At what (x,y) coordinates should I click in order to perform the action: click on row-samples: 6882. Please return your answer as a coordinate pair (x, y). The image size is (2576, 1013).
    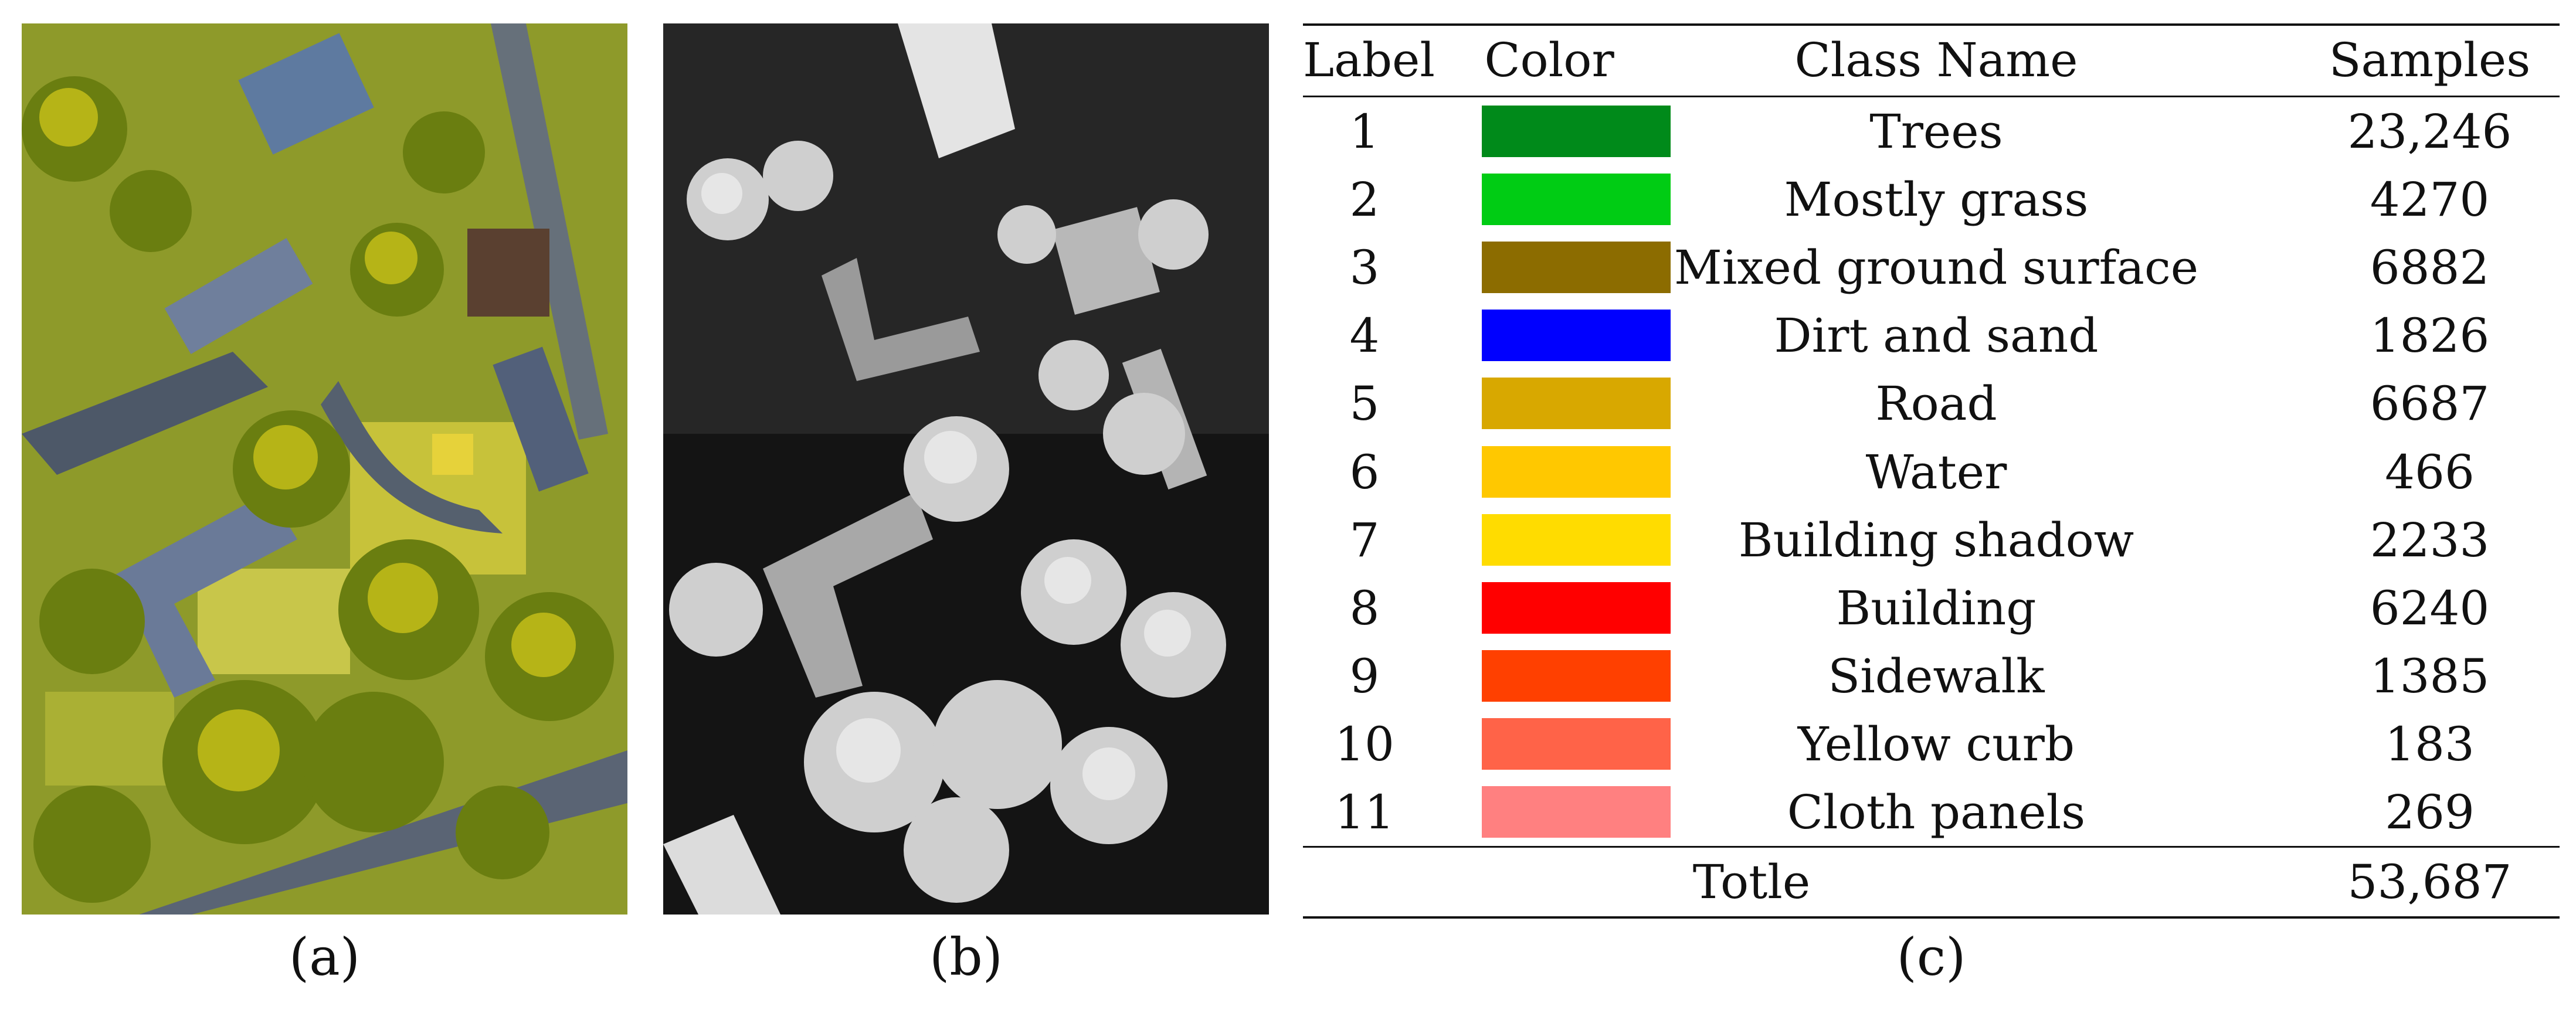
    Looking at the image, I should click on (2430, 267).